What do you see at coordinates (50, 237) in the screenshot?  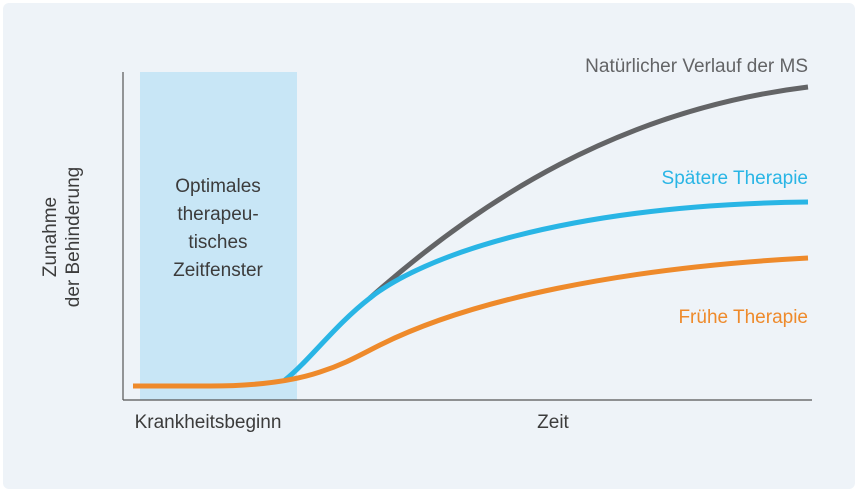 I see `y-axis-label-line: Zunahme` at bounding box center [50, 237].